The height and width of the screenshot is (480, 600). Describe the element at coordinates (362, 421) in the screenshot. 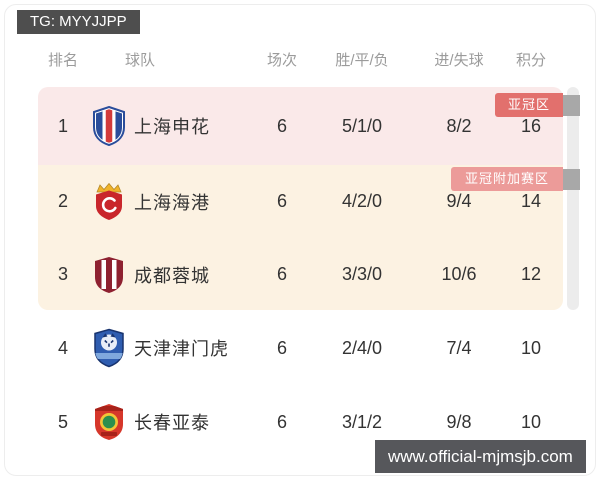

I see `wdl-value: 3/1/2` at that location.